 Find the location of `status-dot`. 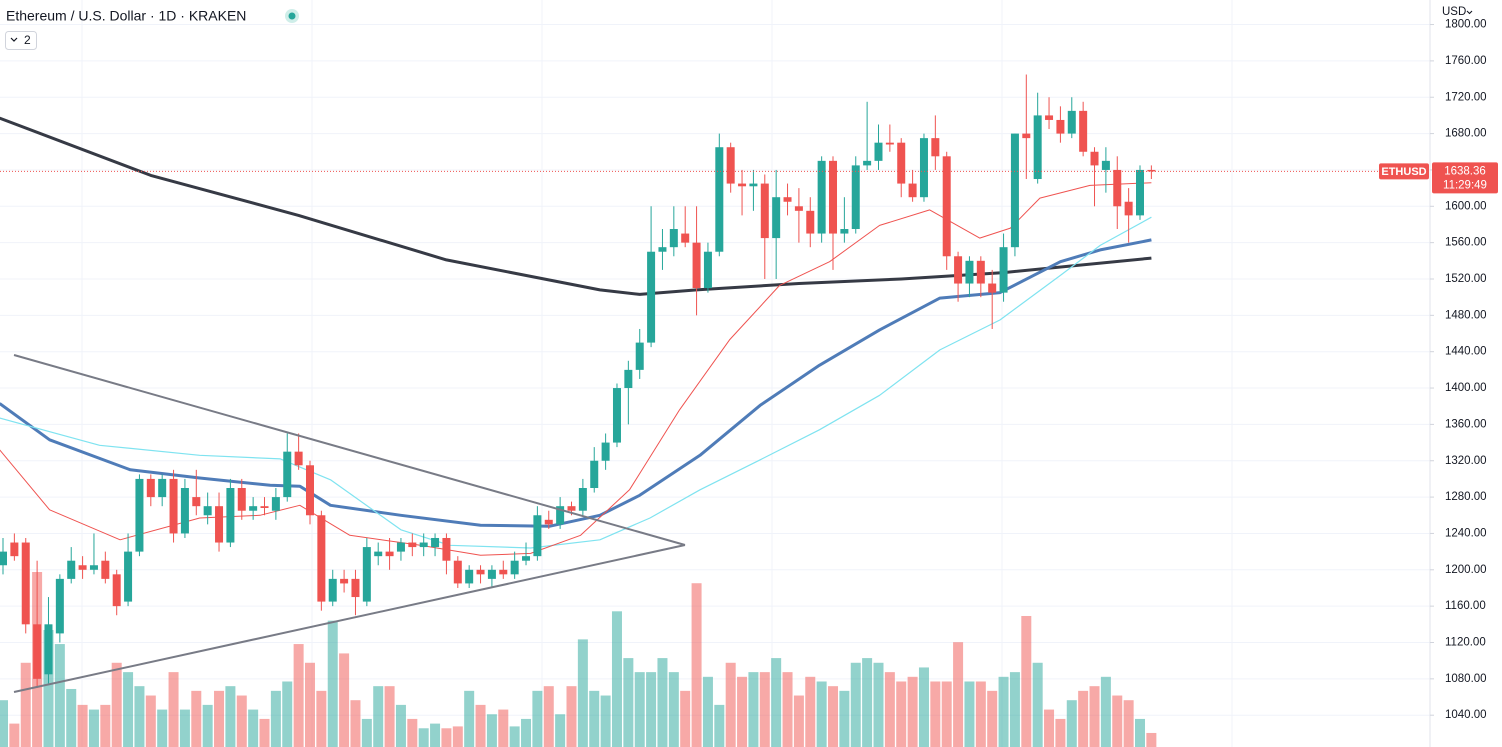

status-dot is located at coordinates (292, 16).